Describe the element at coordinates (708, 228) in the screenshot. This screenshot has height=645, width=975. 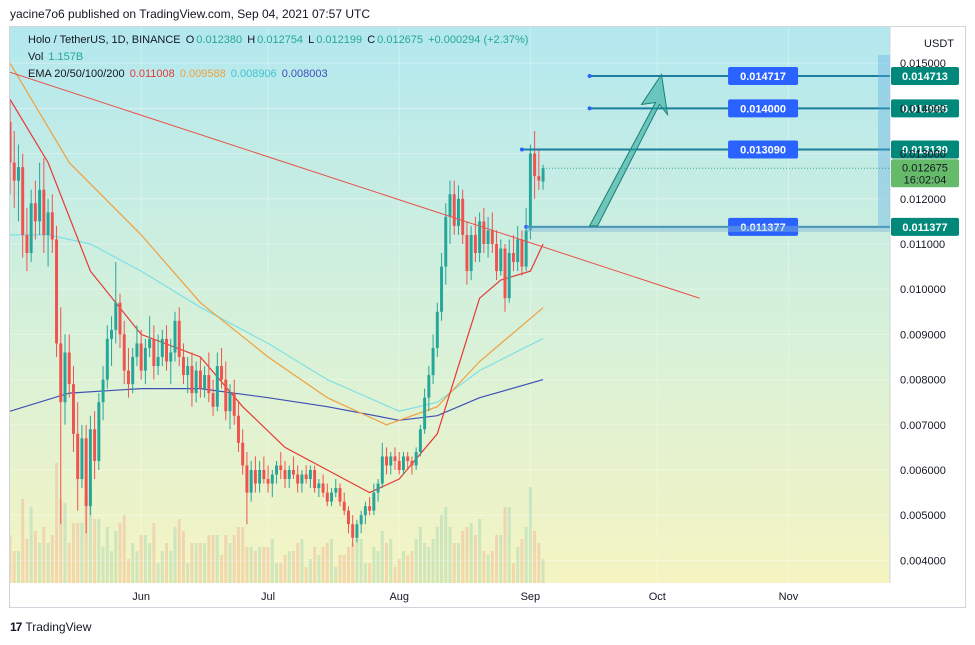
I see `level-zone` at that location.